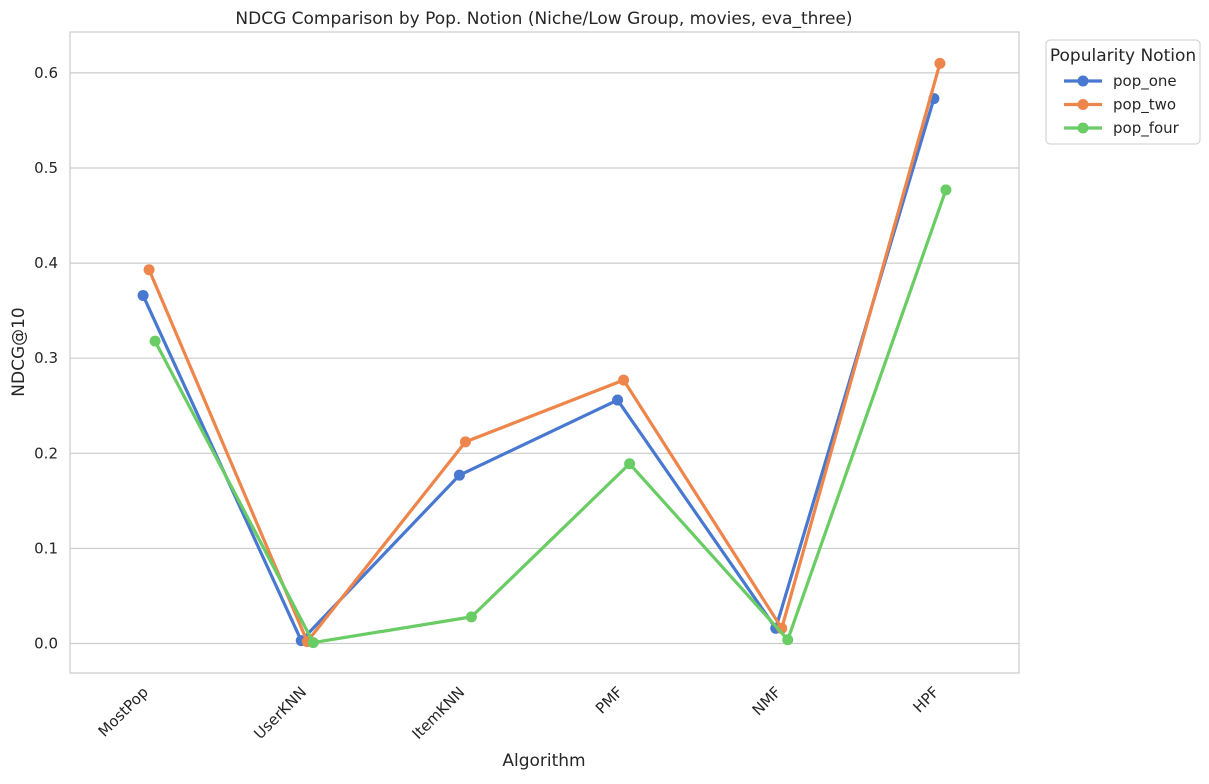  Describe the element at coordinates (1144, 105) in the screenshot. I see `legend-label: pop_two` at that location.